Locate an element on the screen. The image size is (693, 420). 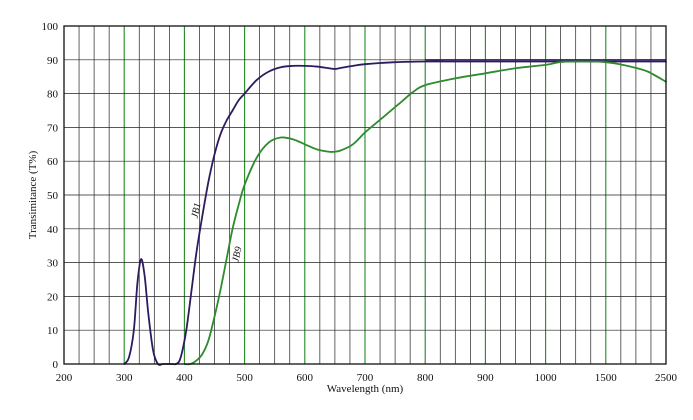
x-tick-label: 1000 is located at coordinates (546, 378).